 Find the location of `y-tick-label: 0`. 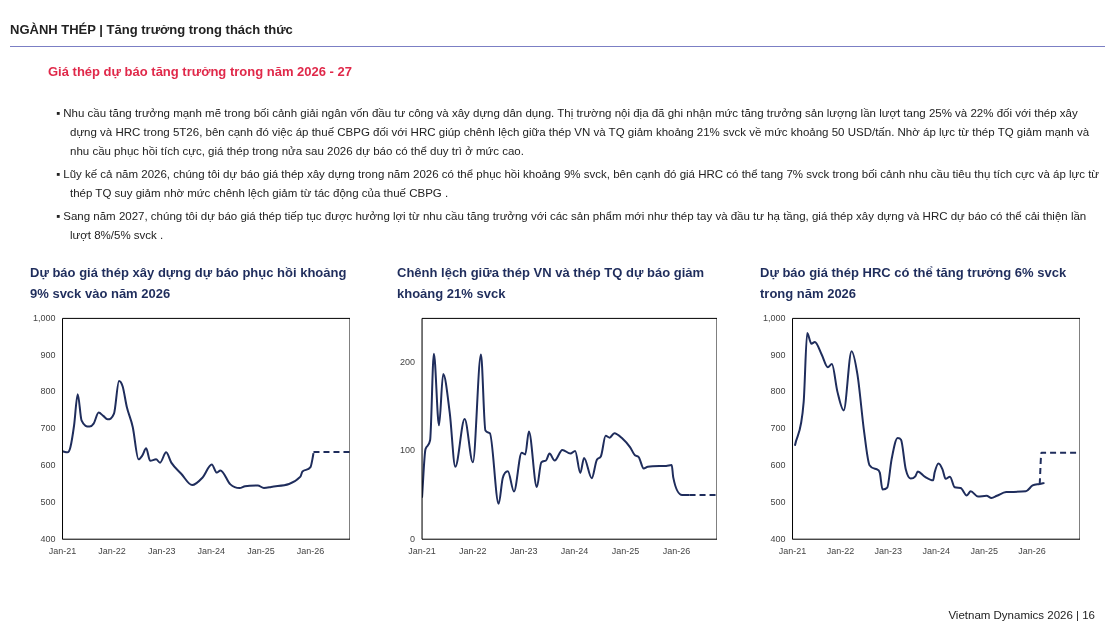

y-tick-label: 0 is located at coordinates (413, 538).